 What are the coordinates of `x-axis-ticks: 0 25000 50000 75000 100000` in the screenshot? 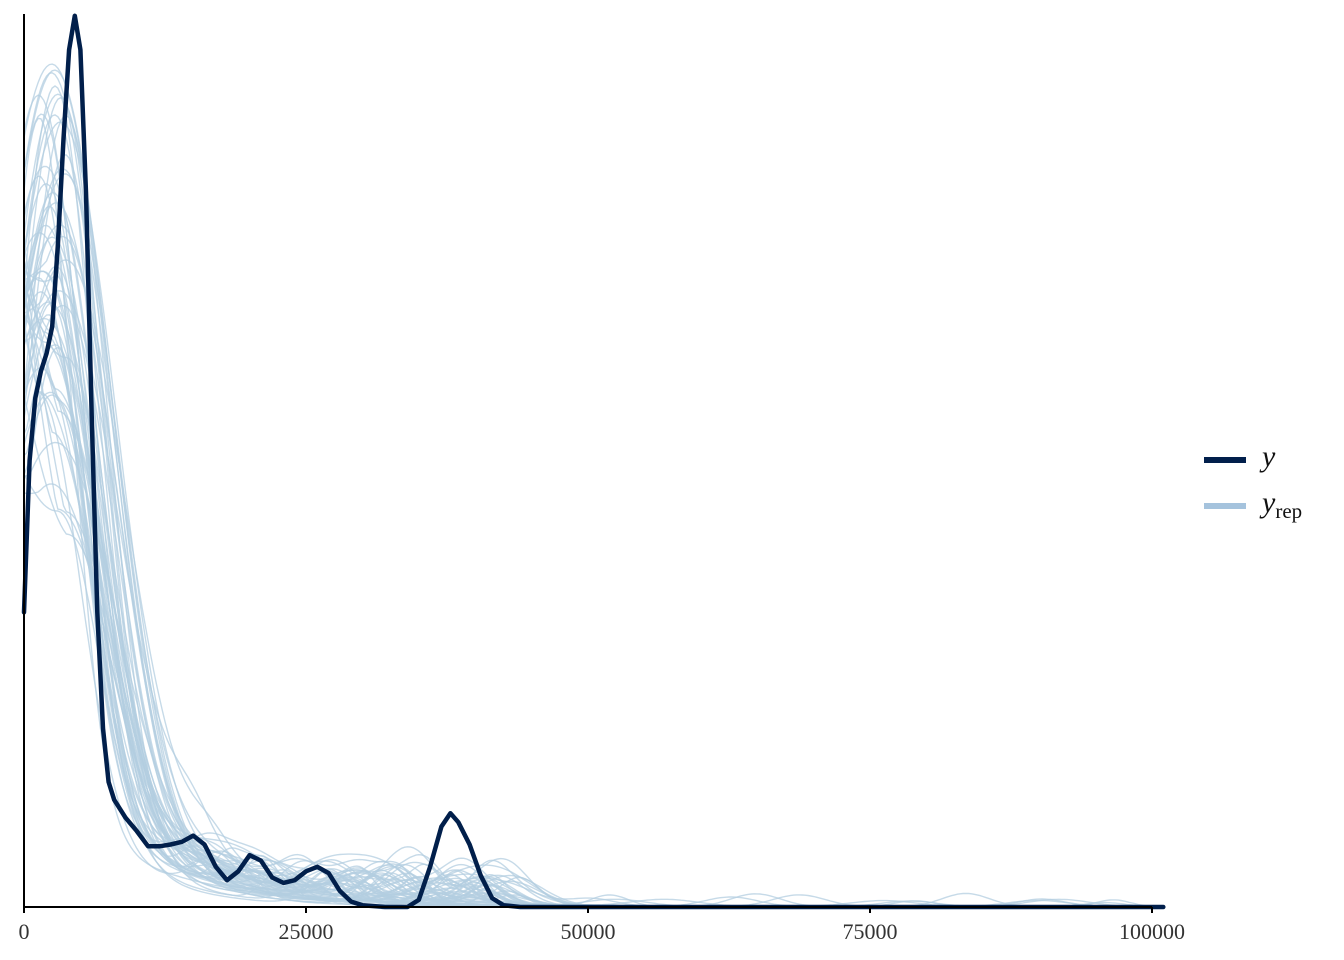 It's located at (602, 925).